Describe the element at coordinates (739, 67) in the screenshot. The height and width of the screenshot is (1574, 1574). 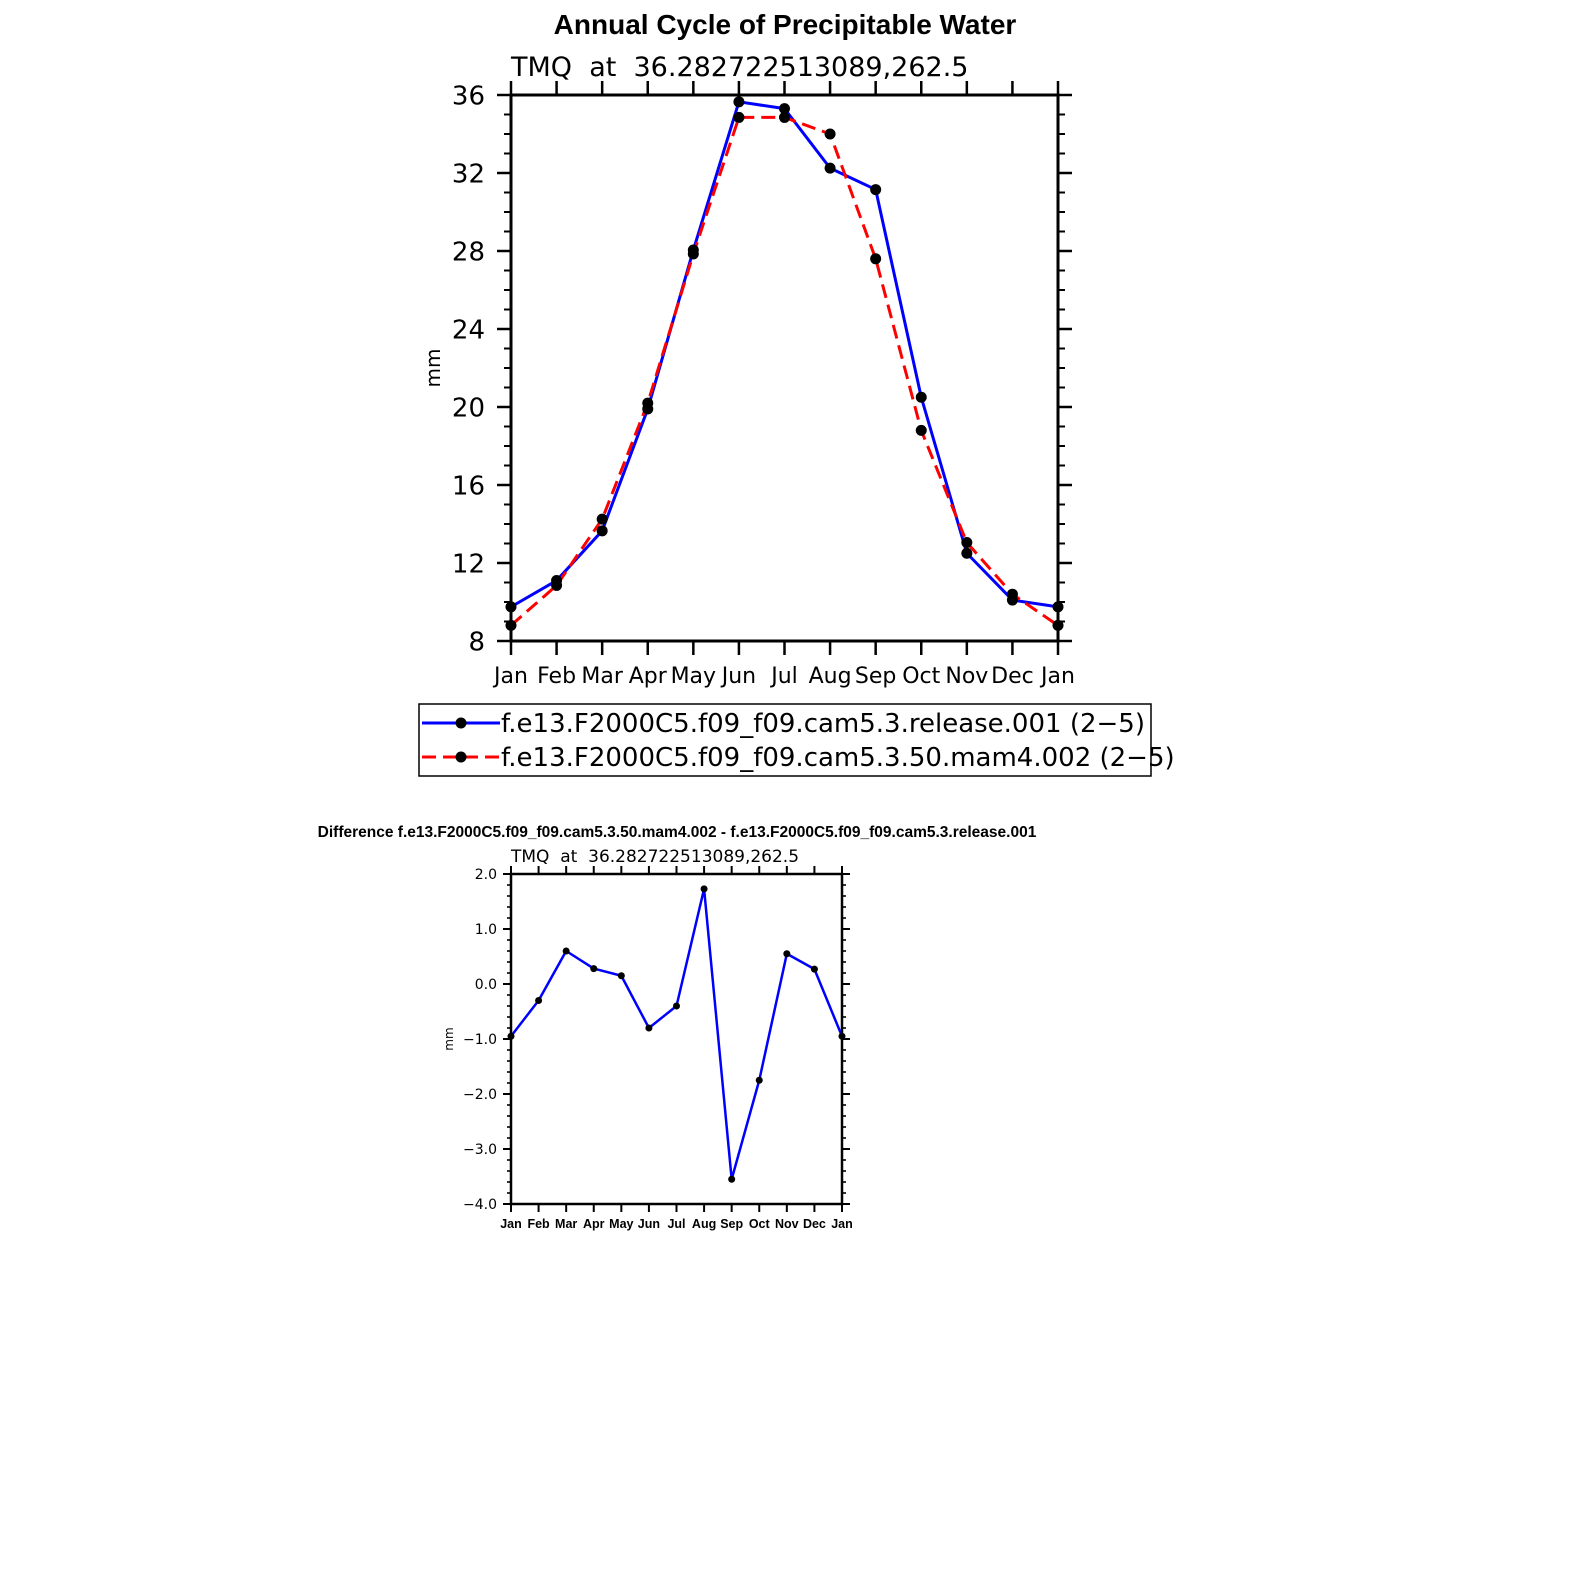
I see `chart-subtitle: TMQ at 36.282722513089,262.5` at that location.